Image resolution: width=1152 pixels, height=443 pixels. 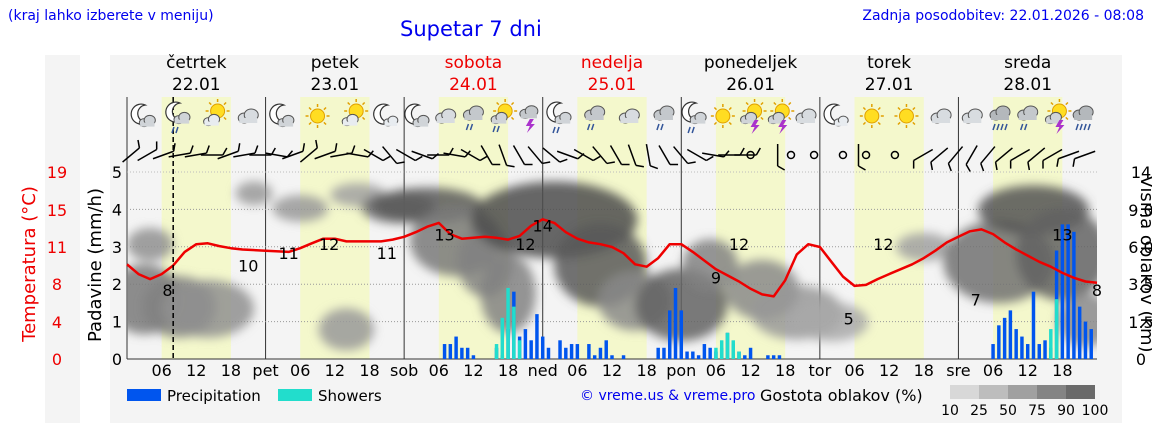 What do you see at coordinates (473, 85) in the screenshot?
I see `day-date: 24.01` at bounding box center [473, 85].